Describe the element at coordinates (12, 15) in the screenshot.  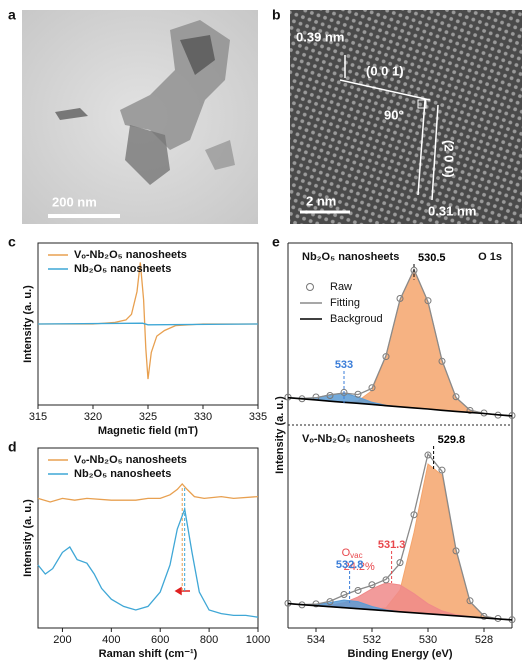
I see `panel-label: a` at that location.